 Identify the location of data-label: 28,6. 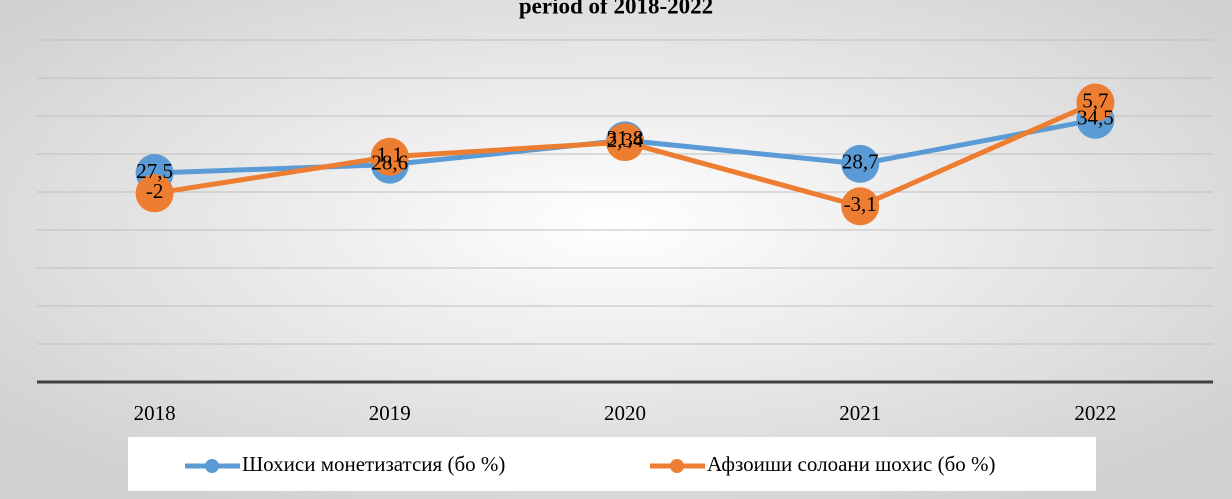
(389, 162).